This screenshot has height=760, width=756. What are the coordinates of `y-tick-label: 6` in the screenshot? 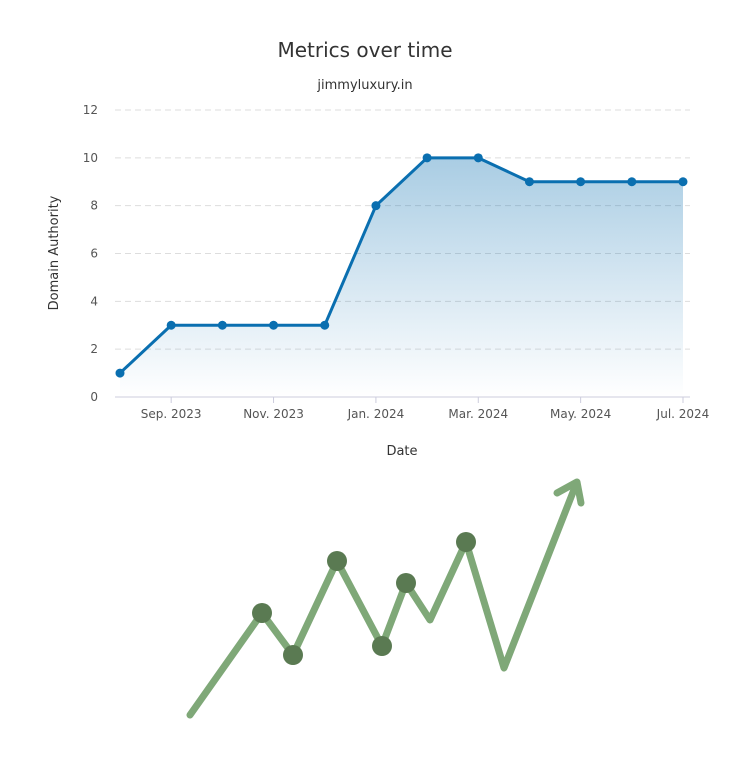 It's located at (94, 254).